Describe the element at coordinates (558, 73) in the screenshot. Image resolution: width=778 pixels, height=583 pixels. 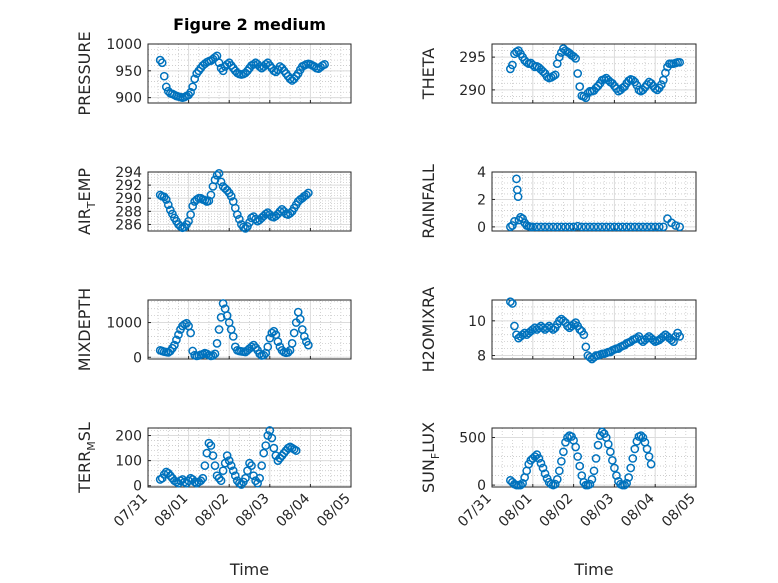
I see `subplot-theta: 290 295 THETA` at that location.